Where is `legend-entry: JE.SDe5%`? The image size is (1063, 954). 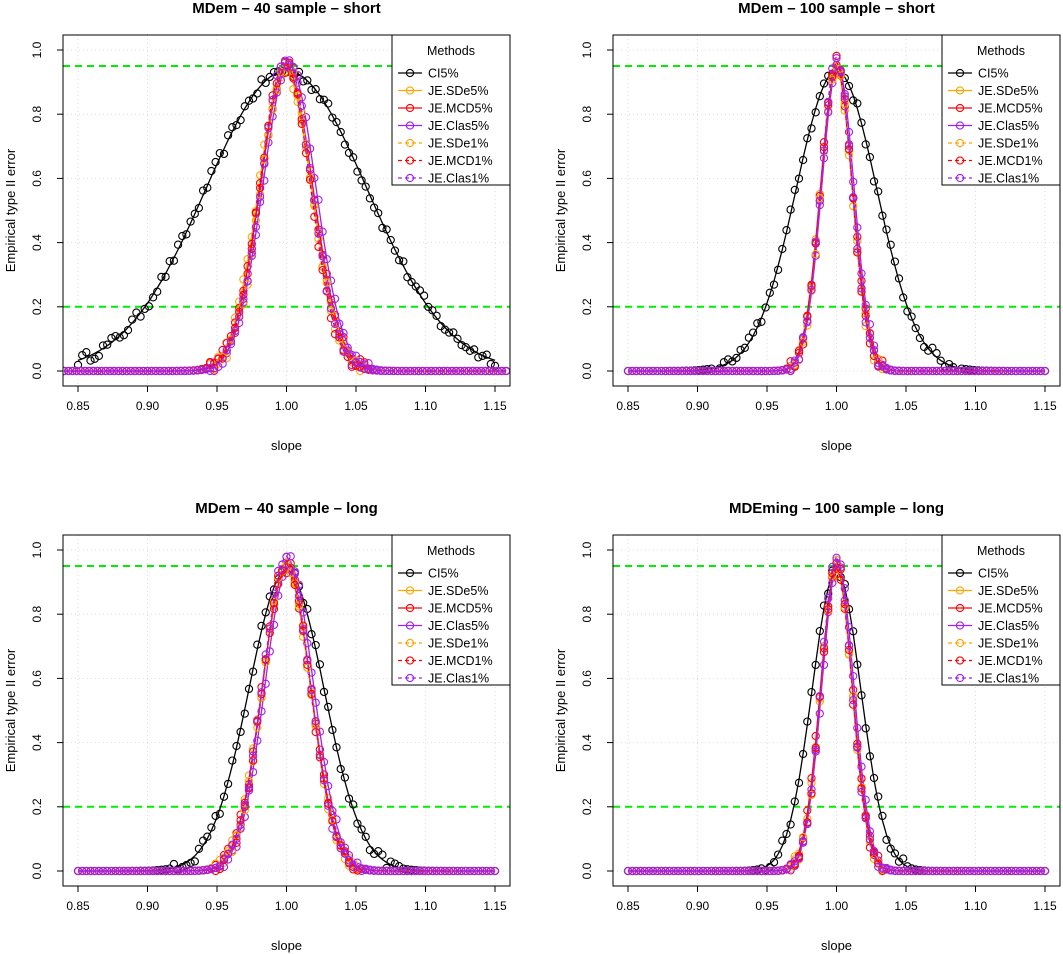 legend-entry: JE.SDe5% is located at coordinates (993, 591).